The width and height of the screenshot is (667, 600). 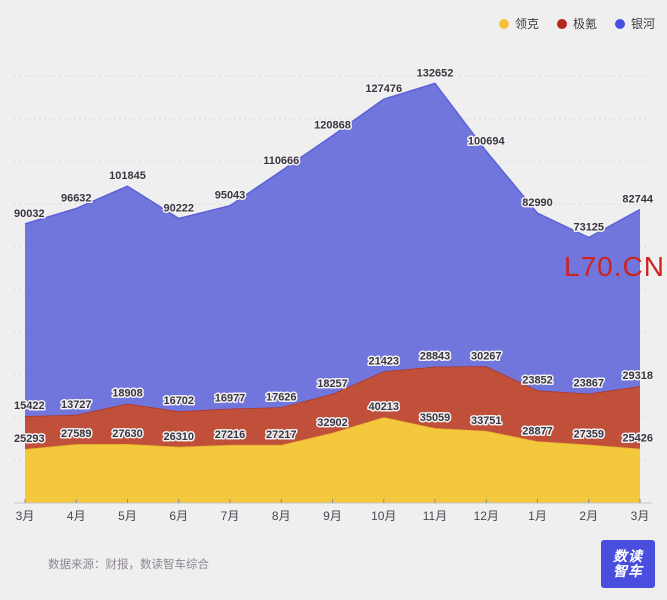 I want to click on data-label-galaxy-1: 96632, so click(x=76, y=199).